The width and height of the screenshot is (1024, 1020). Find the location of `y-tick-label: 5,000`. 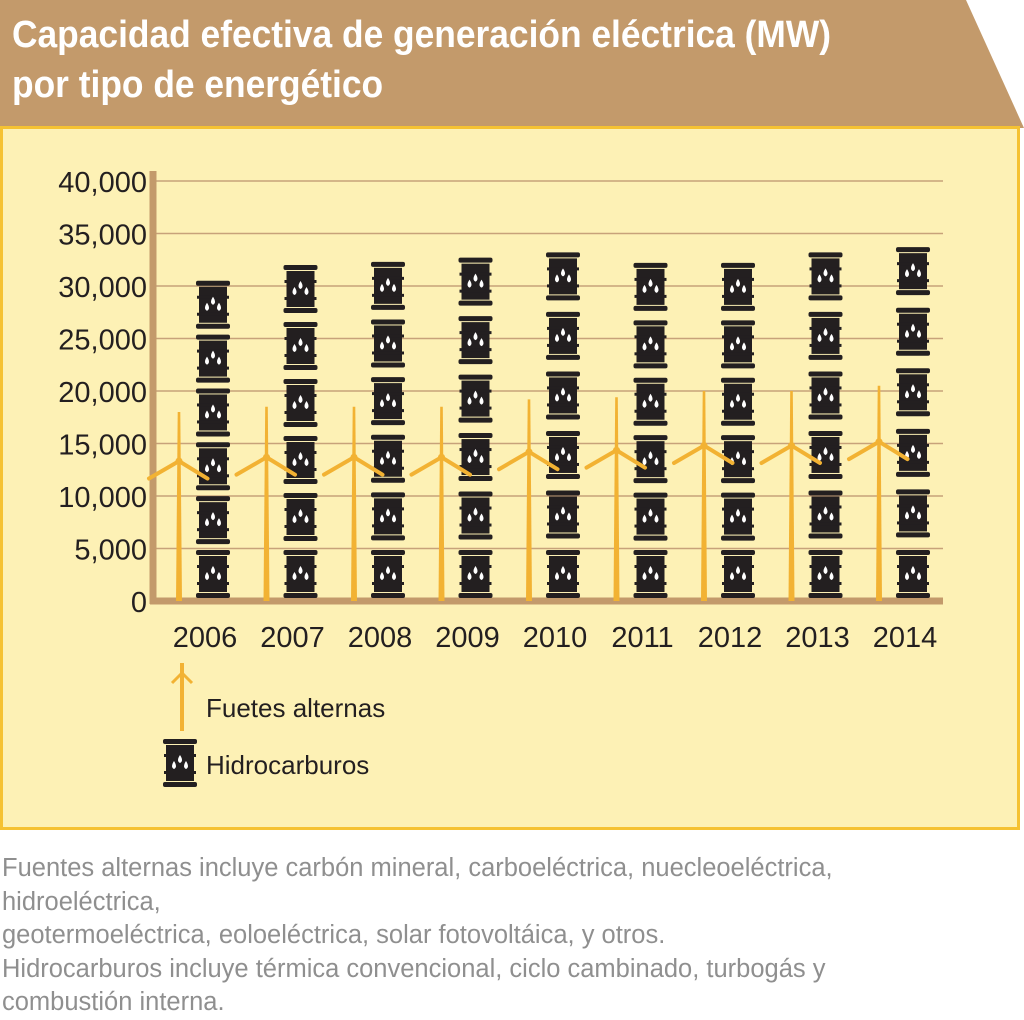

y-tick-label: 5,000 is located at coordinates (110, 551).